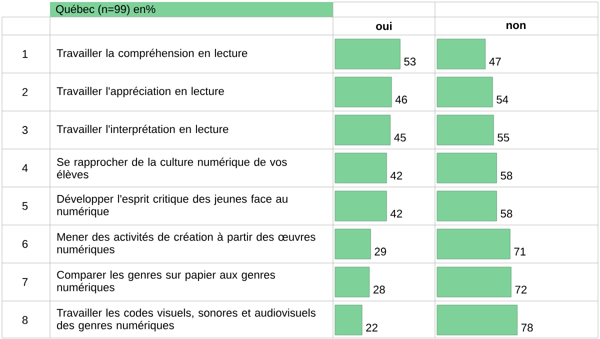 This screenshot has width=600, height=339. Describe the element at coordinates (380, 252) in the screenshot. I see `data-label: 29` at that location.